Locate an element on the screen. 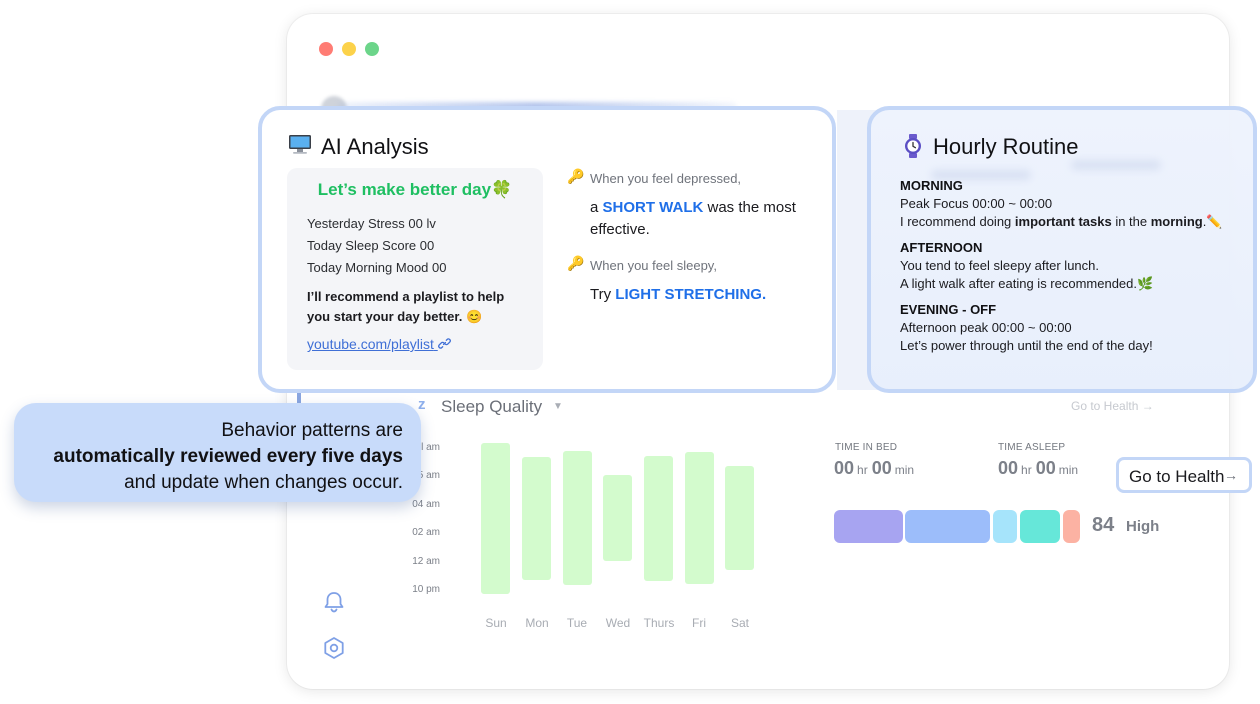 This screenshot has height=704, width=1260. sleep-bar-thurs is located at coordinates (658, 518).